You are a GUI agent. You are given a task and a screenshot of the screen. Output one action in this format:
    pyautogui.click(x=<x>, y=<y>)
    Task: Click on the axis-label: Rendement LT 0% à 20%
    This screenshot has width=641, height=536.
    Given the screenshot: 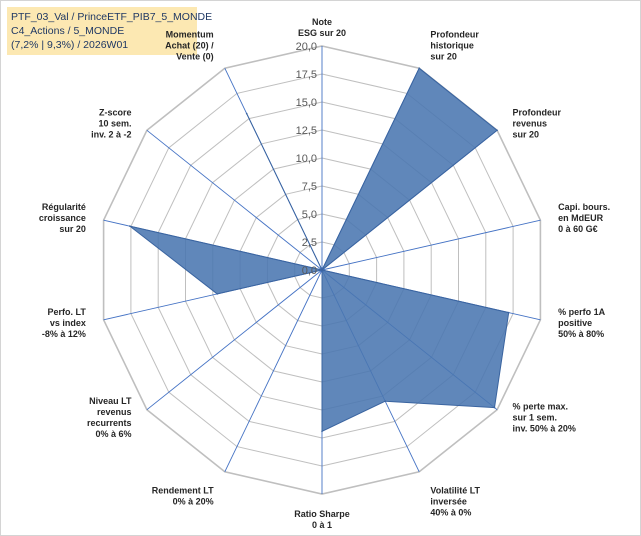 What is the action you would take?
    pyautogui.click(x=183, y=496)
    